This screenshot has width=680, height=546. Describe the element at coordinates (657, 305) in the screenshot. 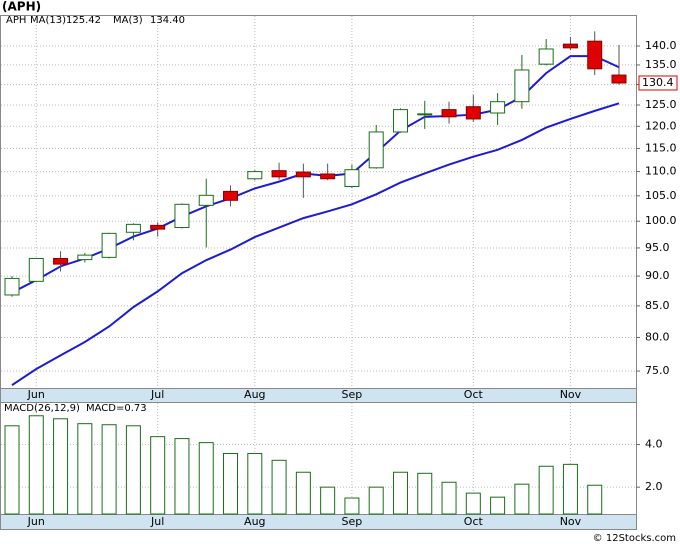

I see `y-tick-label: 85.0` at that location.